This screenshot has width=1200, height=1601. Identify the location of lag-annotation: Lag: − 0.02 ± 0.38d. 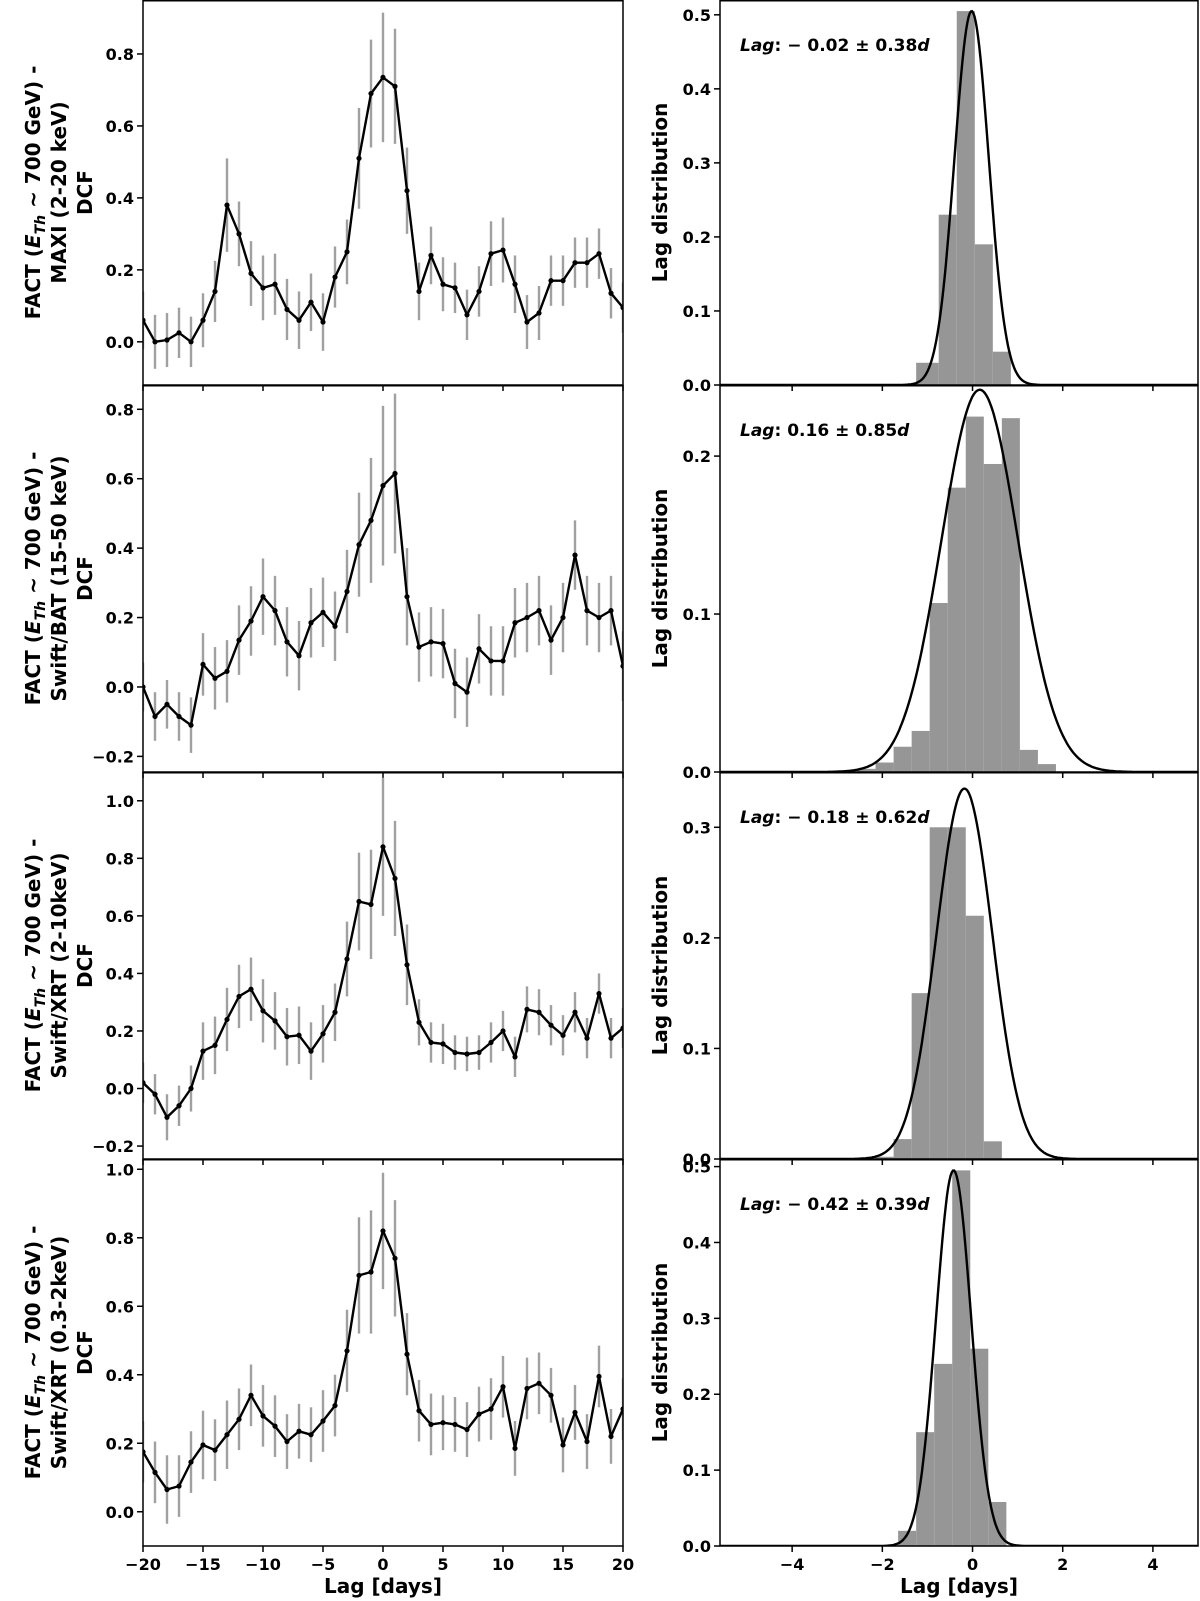
(835, 46).